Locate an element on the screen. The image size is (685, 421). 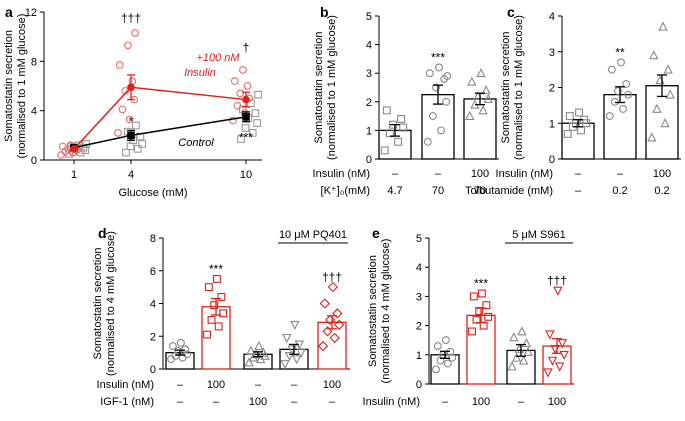
panel-b-row-value: 4.7 is located at coordinates (394, 191).